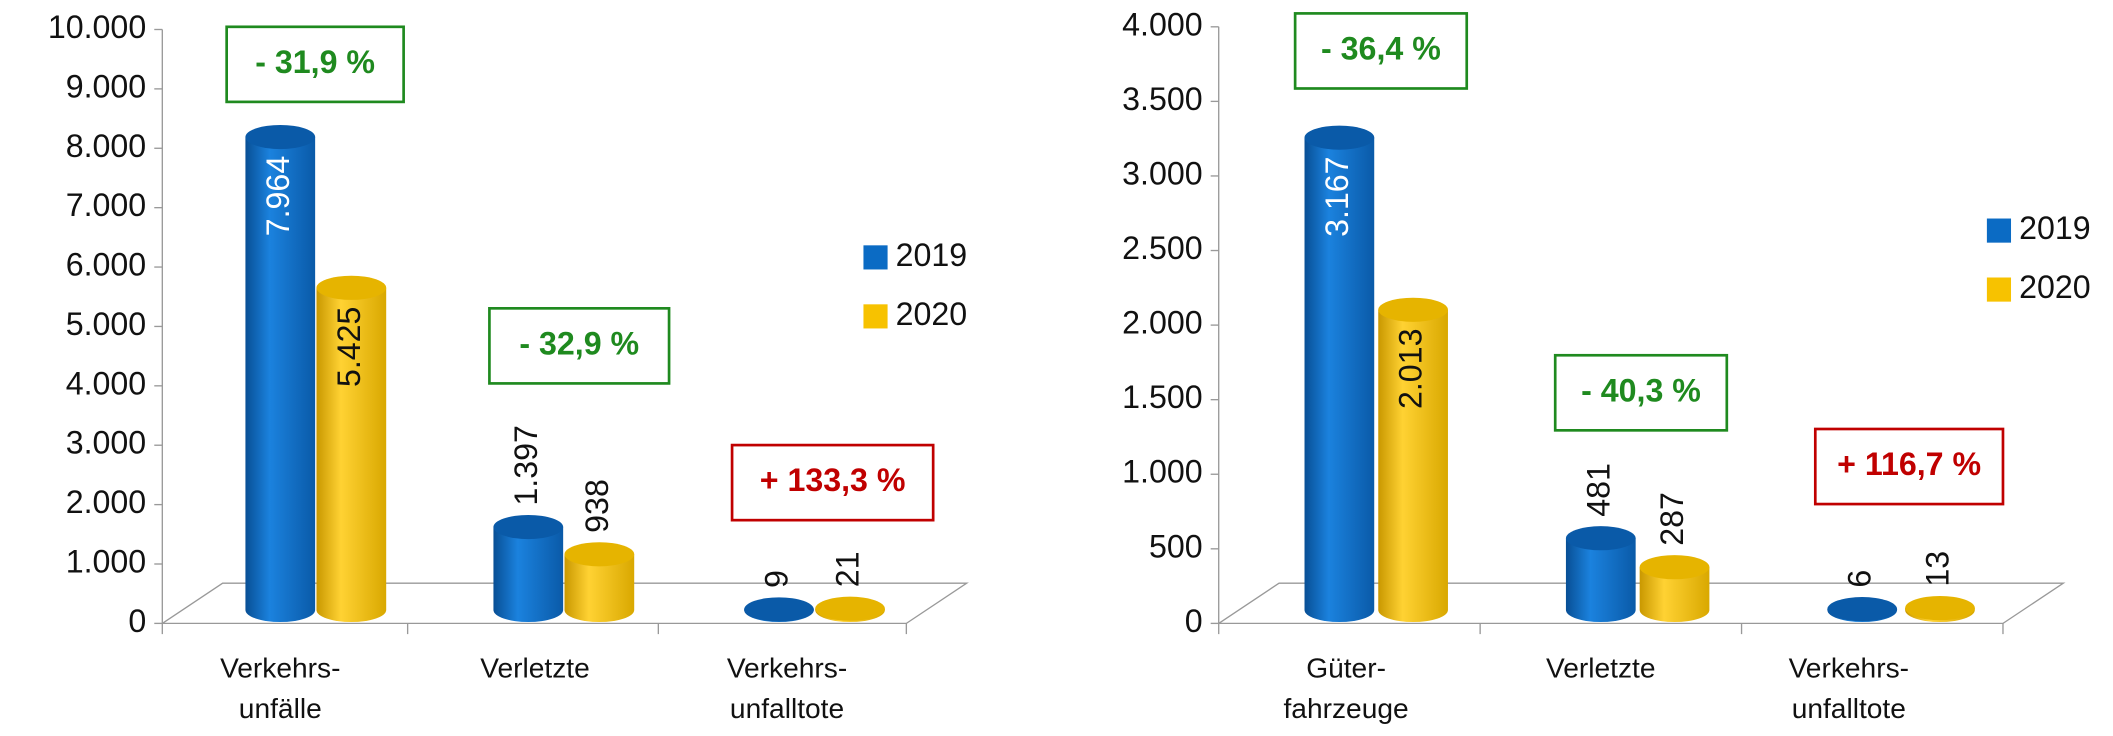 Image resolution: width=2113 pixels, height=736 pixels. I want to click on annotation: - 31,9 %, so click(315, 62).